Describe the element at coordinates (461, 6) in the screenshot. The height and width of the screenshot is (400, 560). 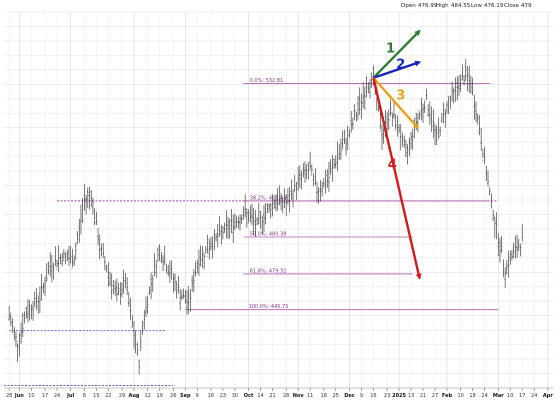
I see `high-value: 484.55` at that location.